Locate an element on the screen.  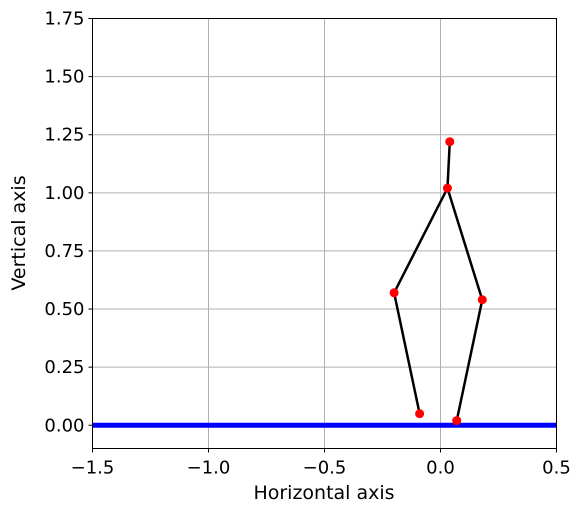
joint-right-foot is located at coordinates (457, 421).